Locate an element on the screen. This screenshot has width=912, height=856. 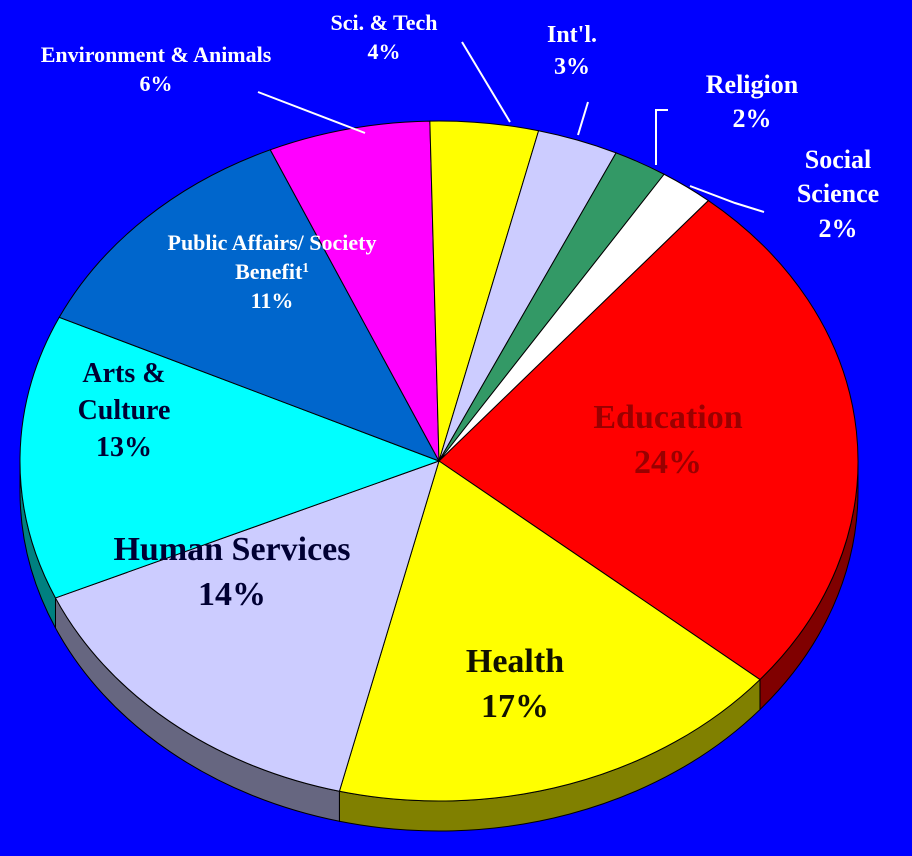
category-name: Social Science is located at coordinates (838, 177).